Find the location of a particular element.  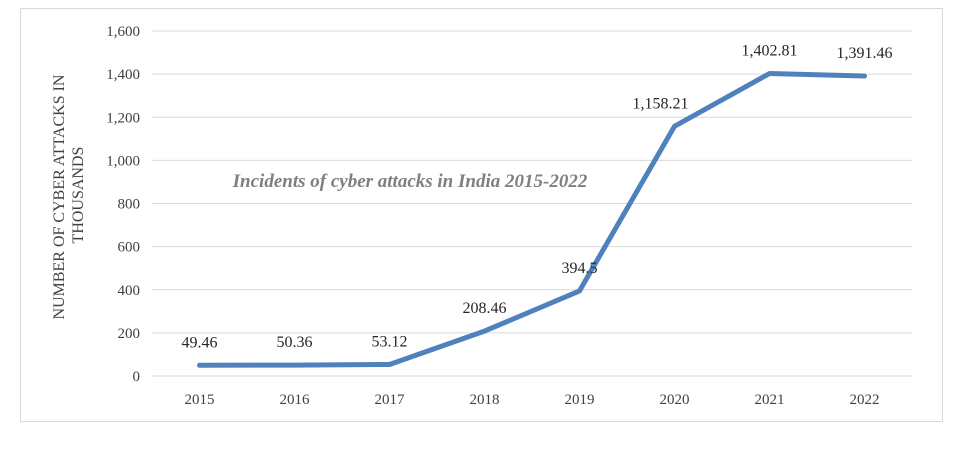

y-tick-label: 600 is located at coordinates (129, 248).